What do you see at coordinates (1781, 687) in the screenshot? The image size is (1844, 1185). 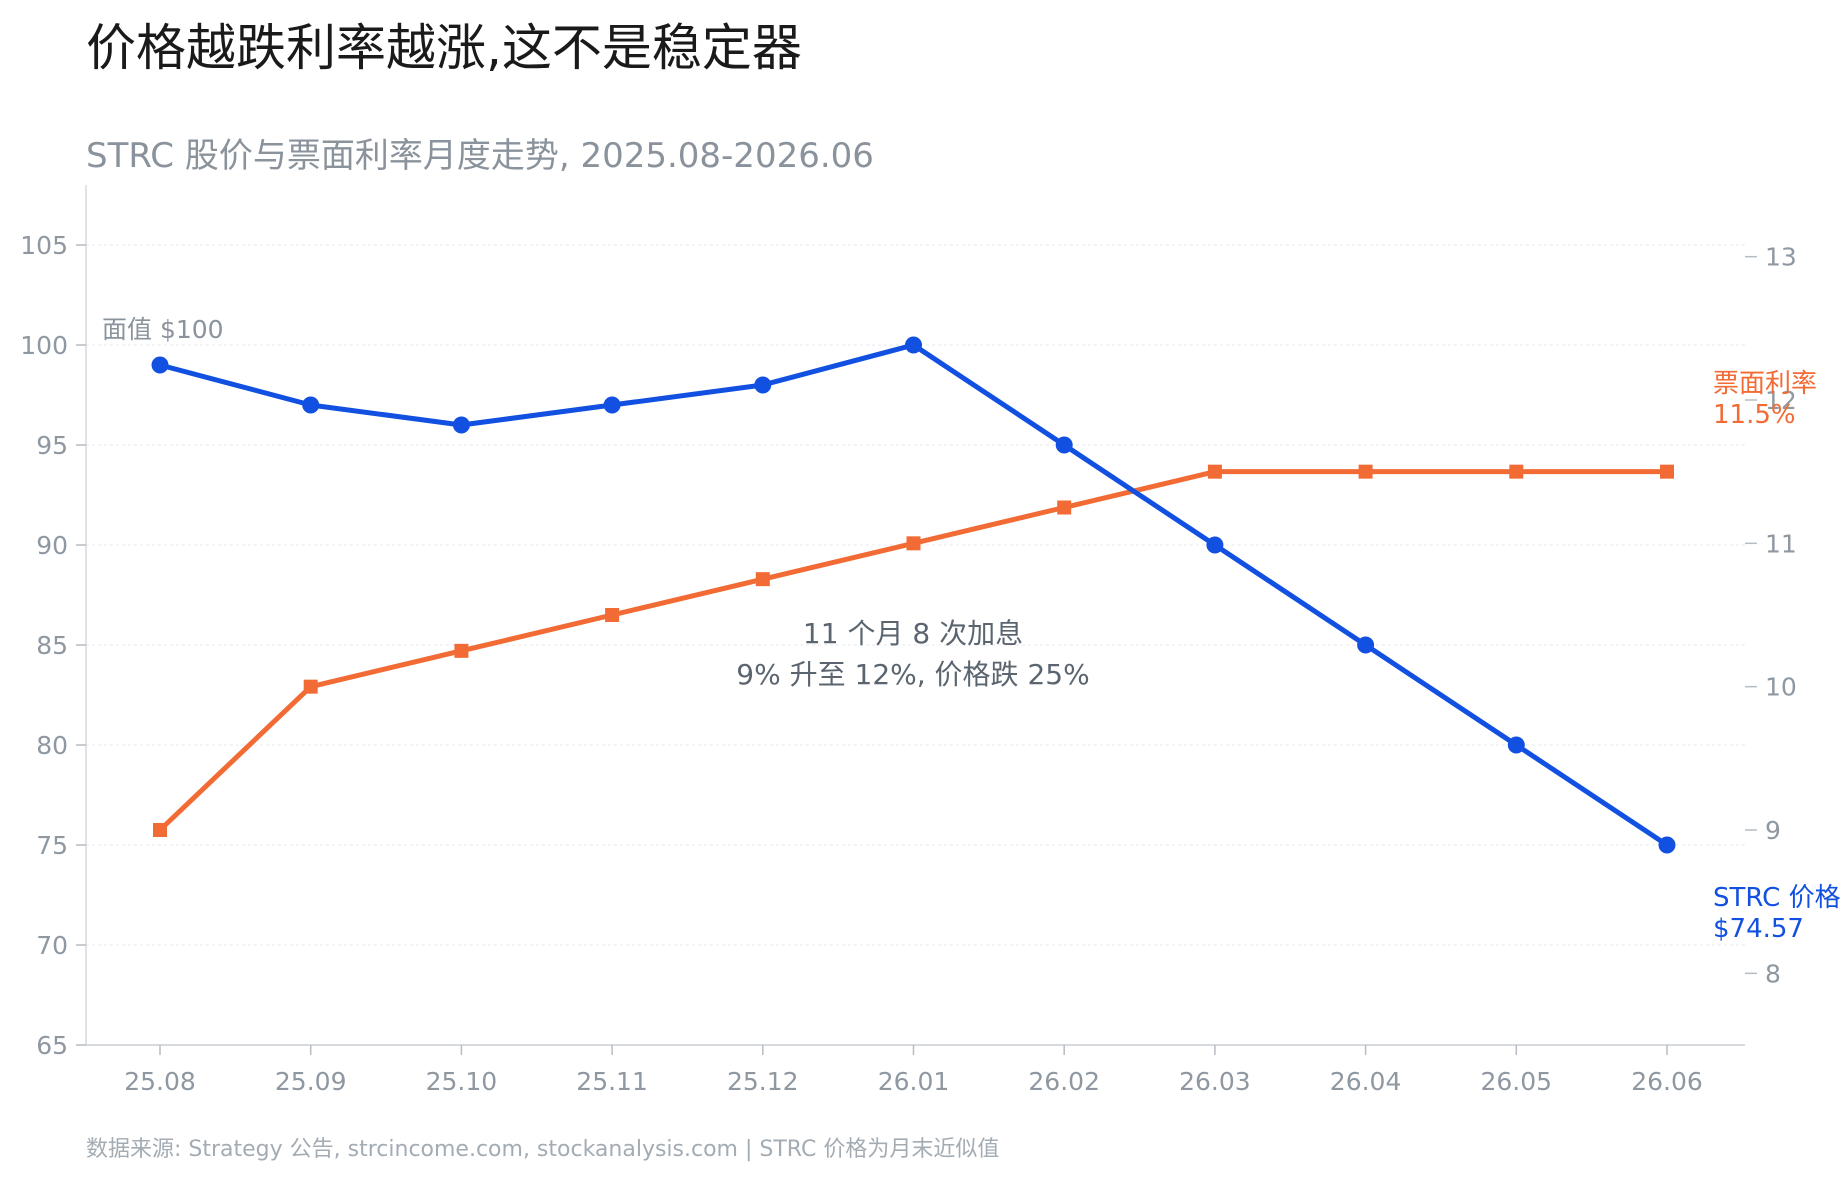 I see `y-right-tick-label: 10` at bounding box center [1781, 687].